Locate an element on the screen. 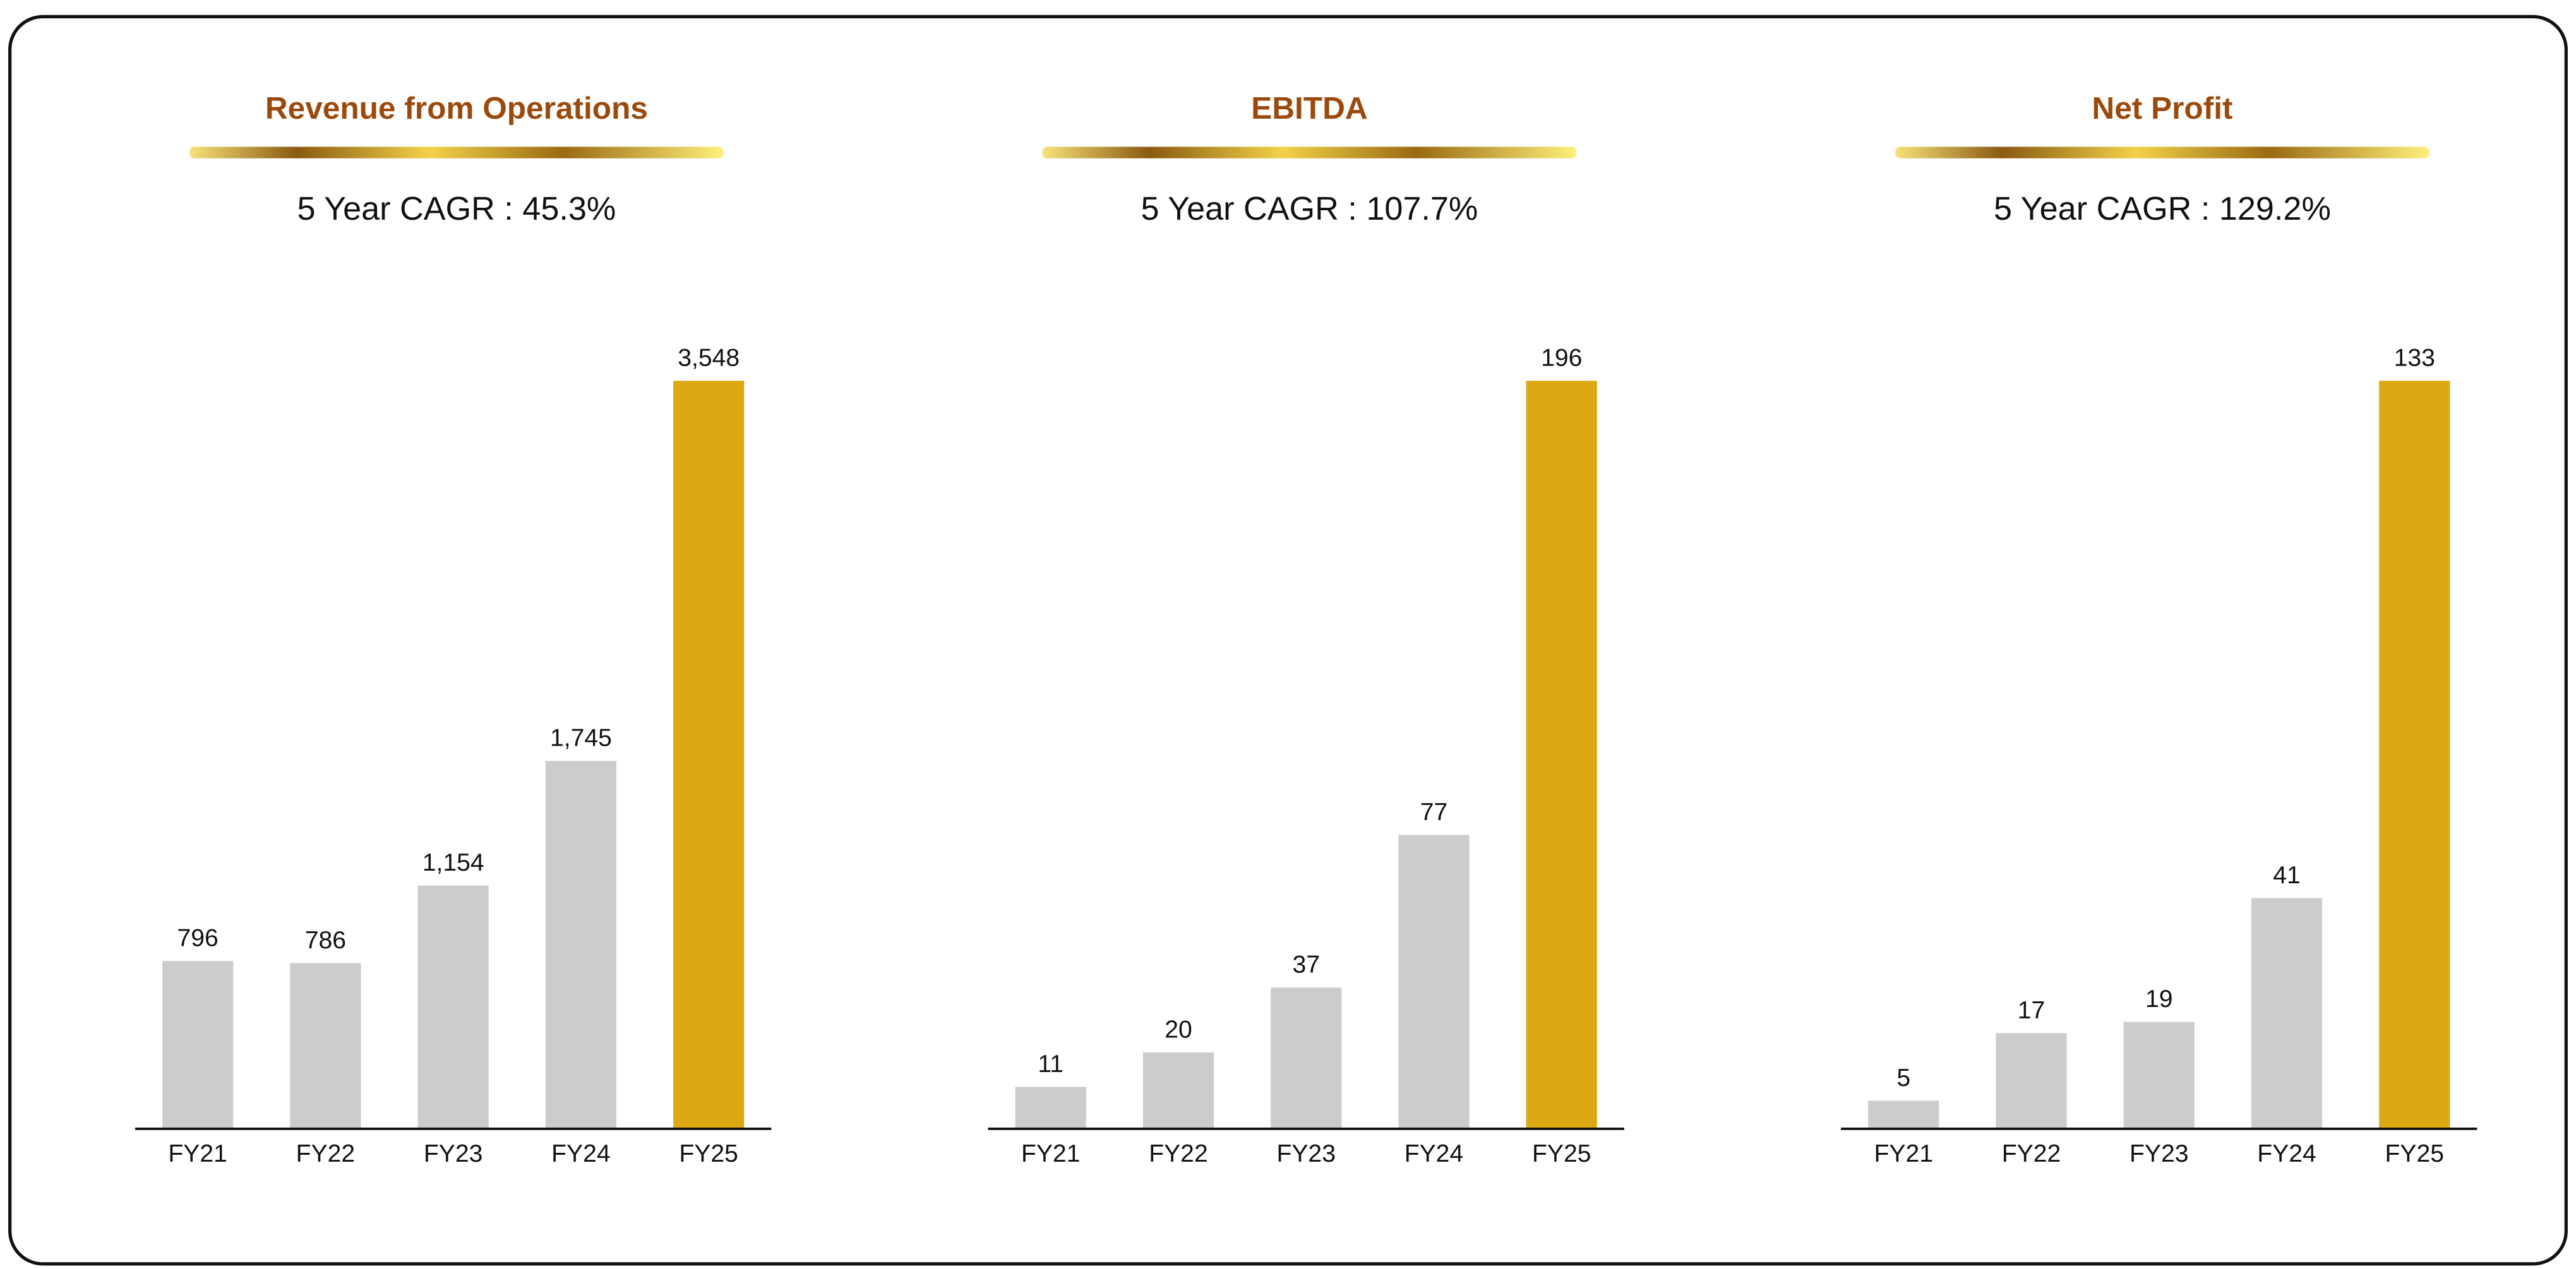 The height and width of the screenshot is (1269, 2576). chart-title: EBITDA is located at coordinates (1309, 108).